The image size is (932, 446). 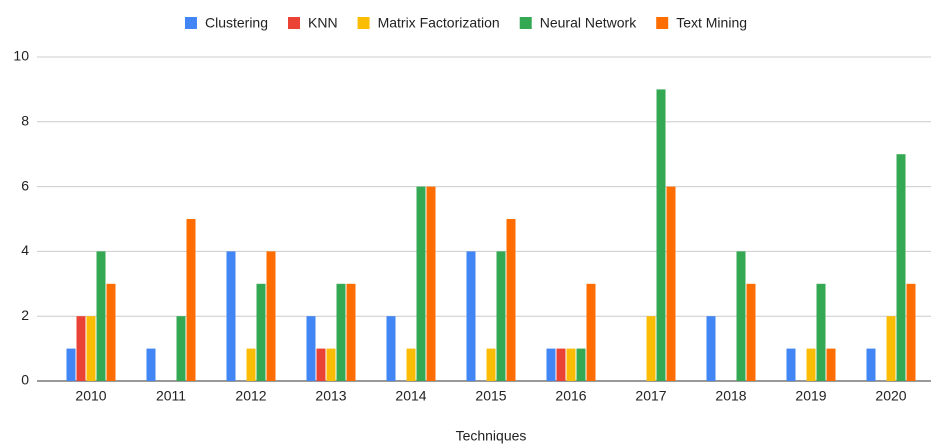 What do you see at coordinates (21, 56) in the screenshot?
I see `y-tick-label: 10` at bounding box center [21, 56].